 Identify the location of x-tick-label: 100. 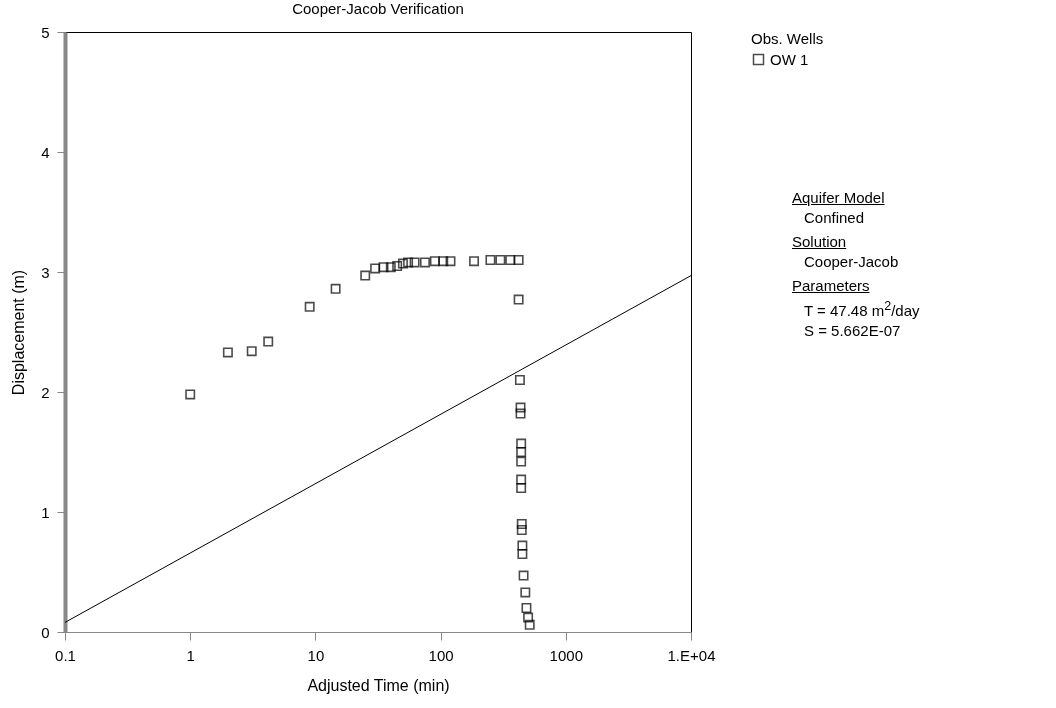
(441, 655).